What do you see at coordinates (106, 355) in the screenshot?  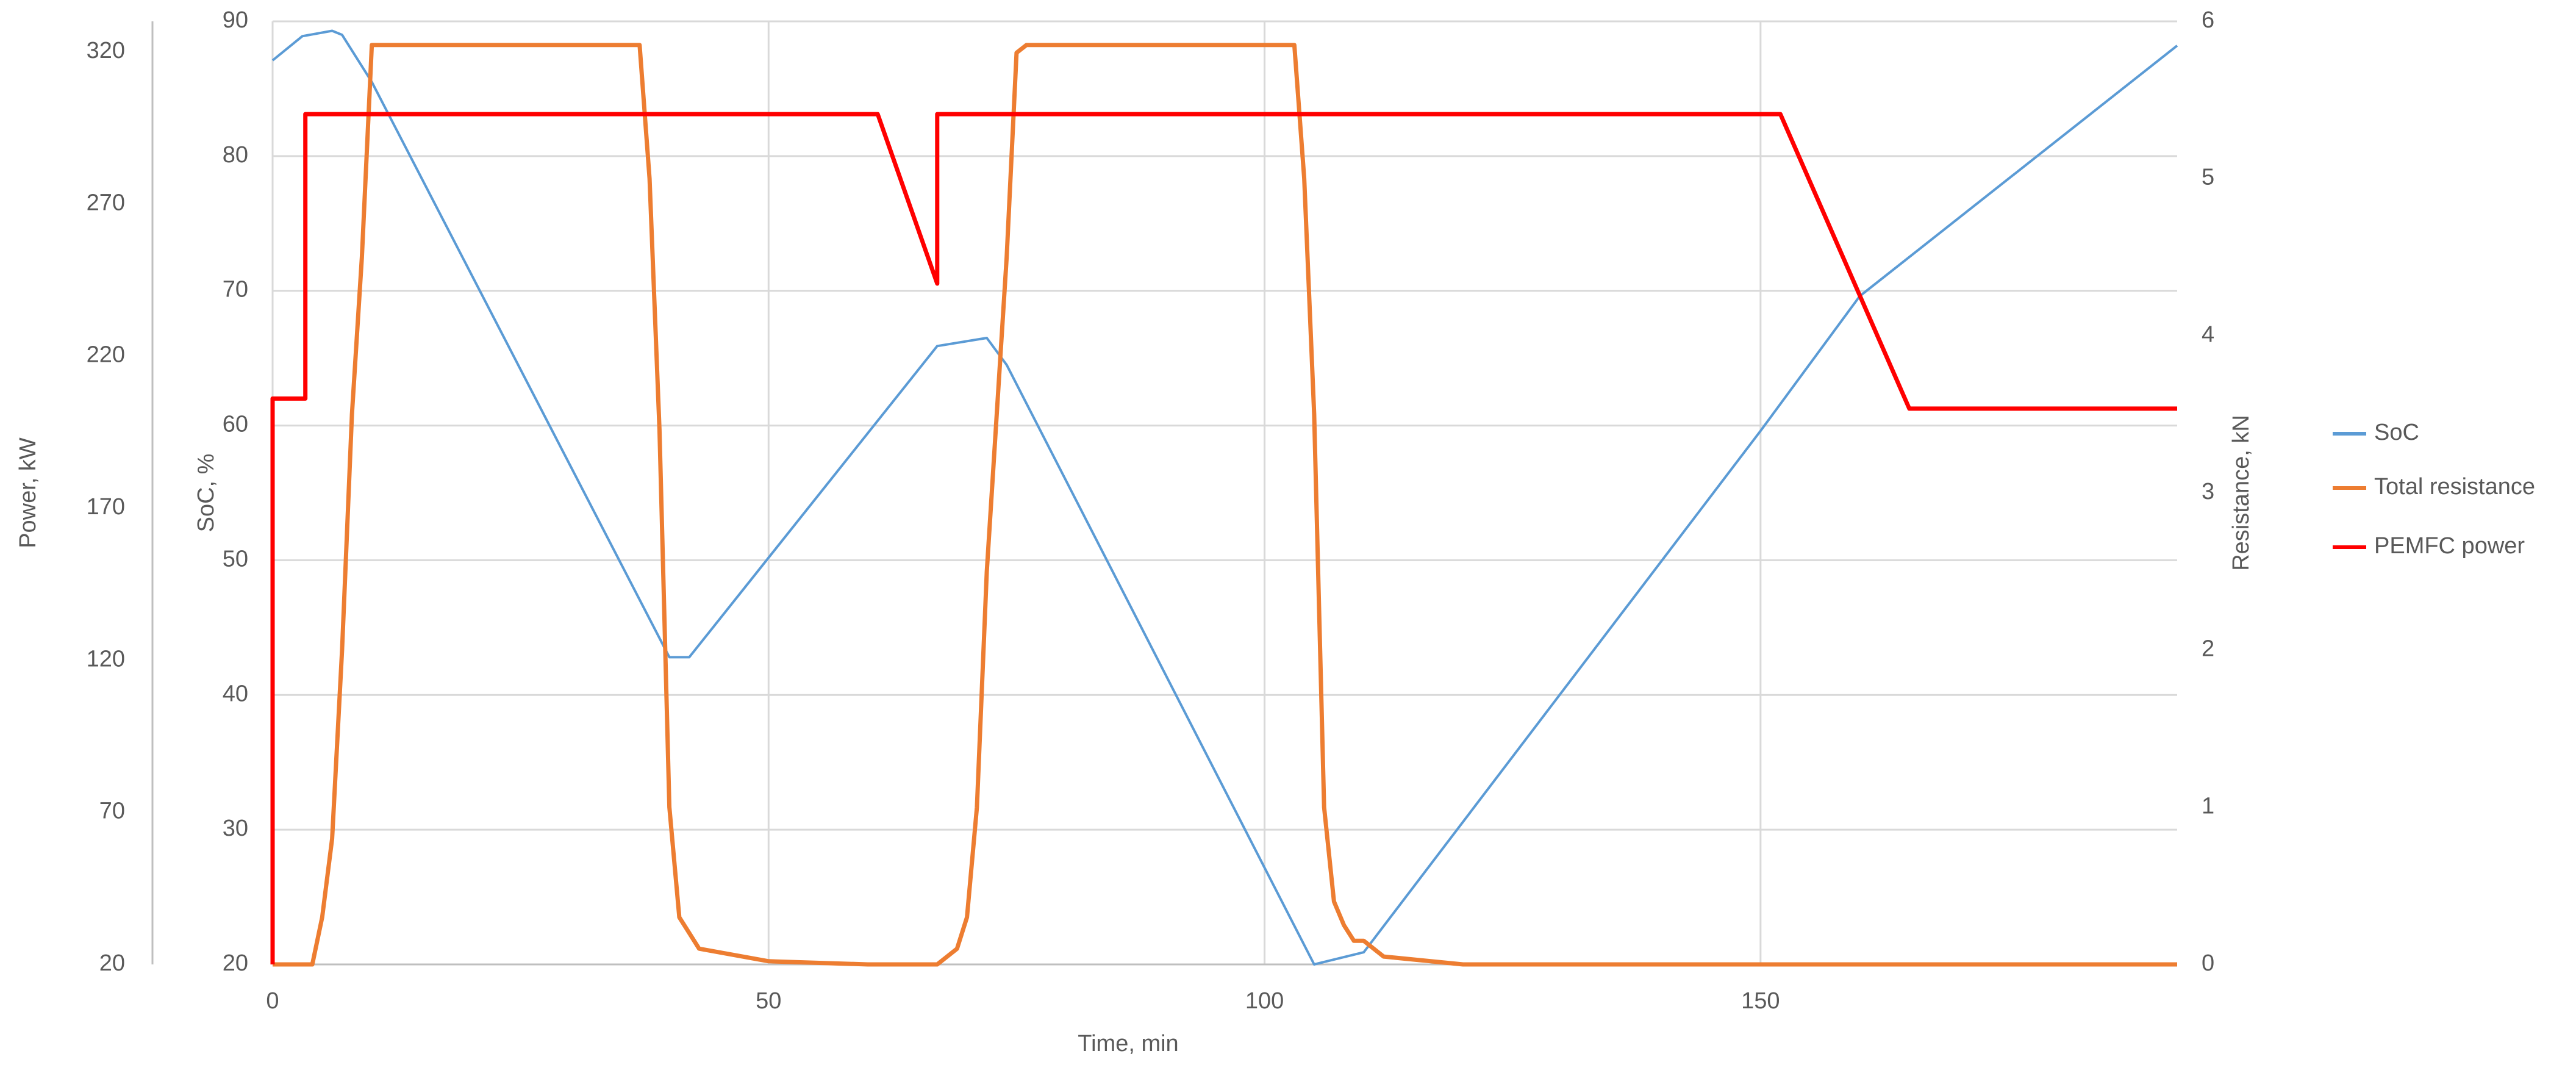 I see `y3-tick-label: 220` at bounding box center [106, 355].